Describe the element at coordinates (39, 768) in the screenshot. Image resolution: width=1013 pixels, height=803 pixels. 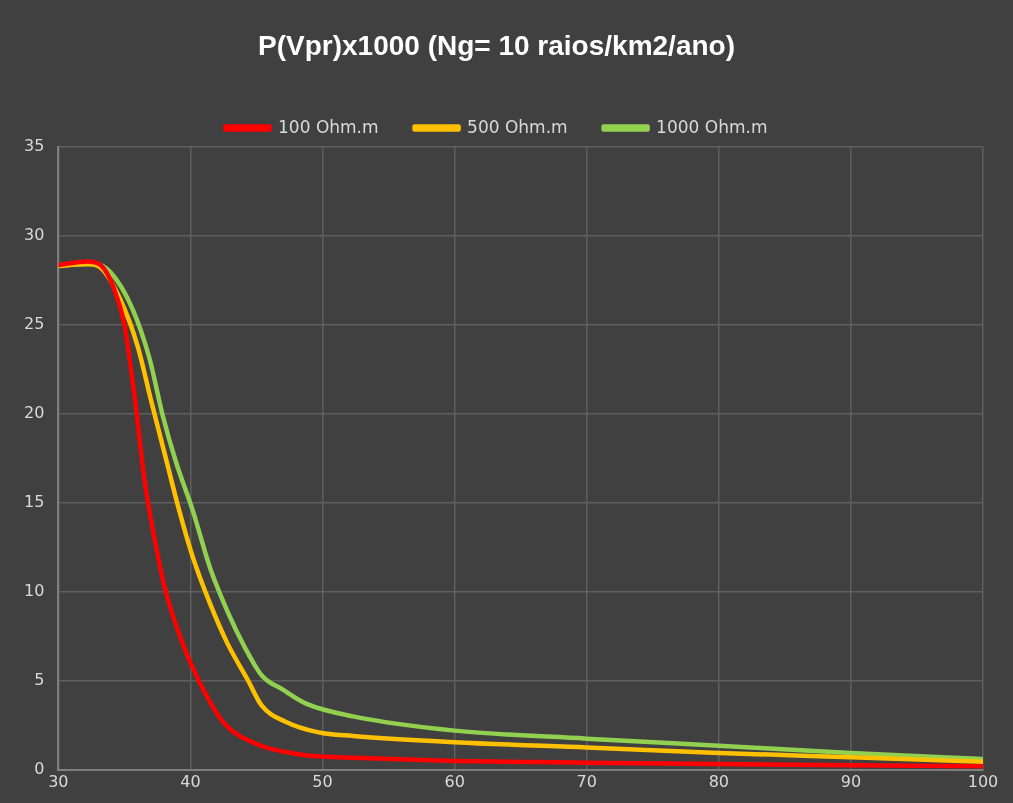
I see `y-tick-label: 0` at that location.